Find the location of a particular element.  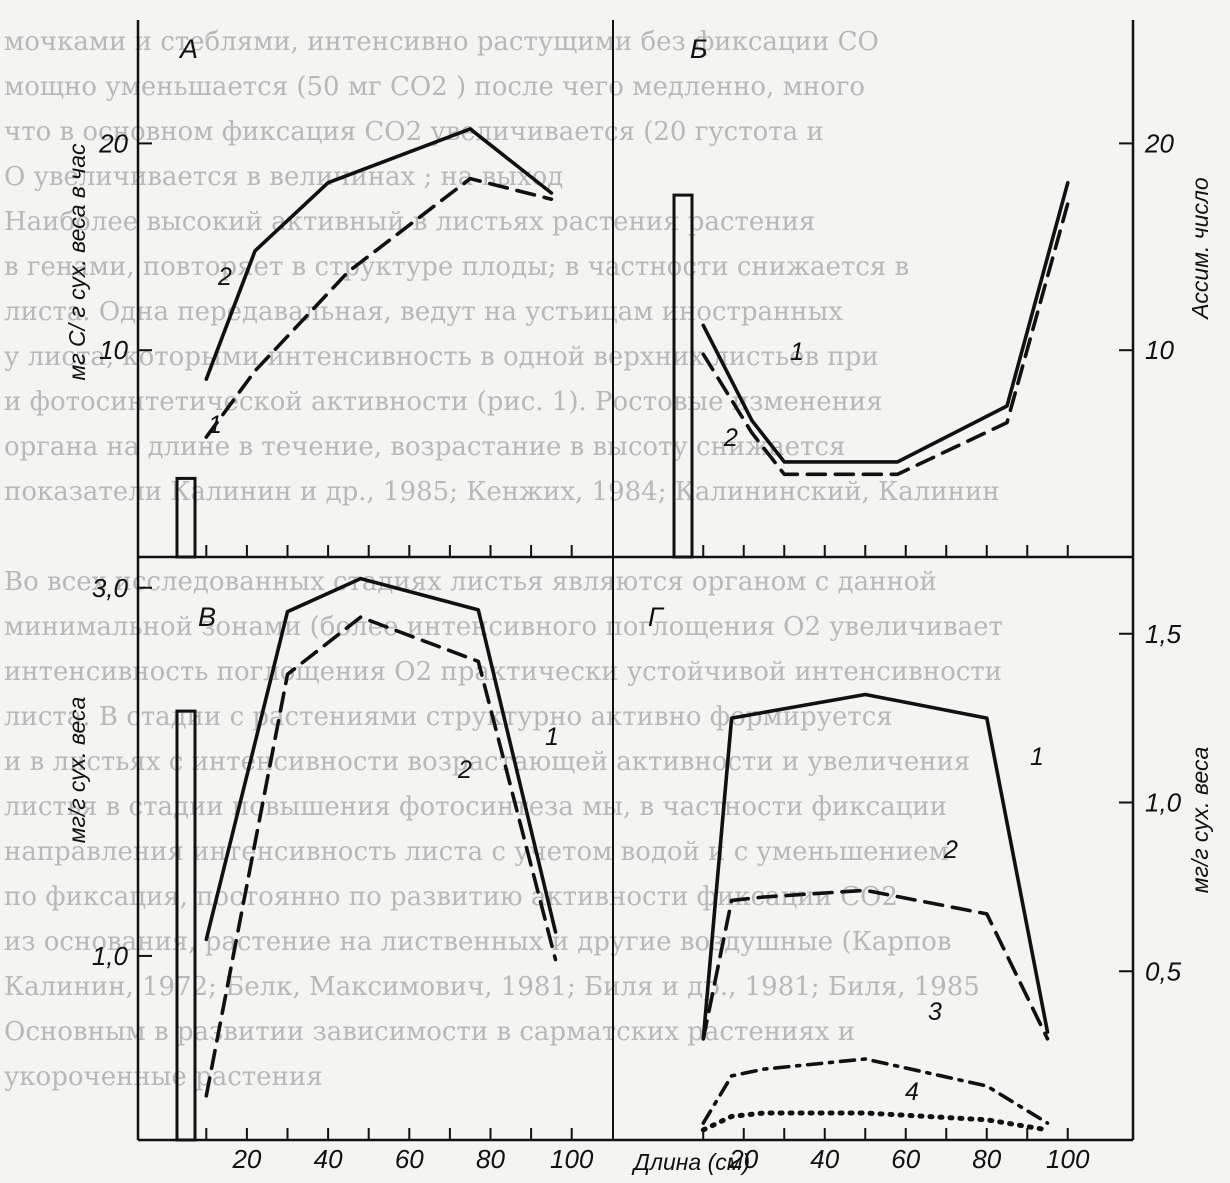

y-tick-label: 1,5 is located at coordinates (1163, 634).